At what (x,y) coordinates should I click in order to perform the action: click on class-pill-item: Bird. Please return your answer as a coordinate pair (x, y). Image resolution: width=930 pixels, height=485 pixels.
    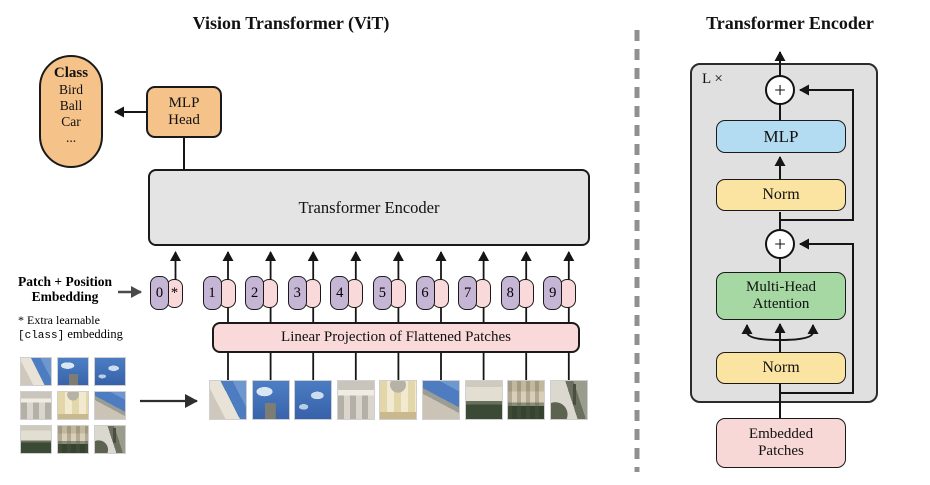
    Looking at the image, I should click on (70, 89).